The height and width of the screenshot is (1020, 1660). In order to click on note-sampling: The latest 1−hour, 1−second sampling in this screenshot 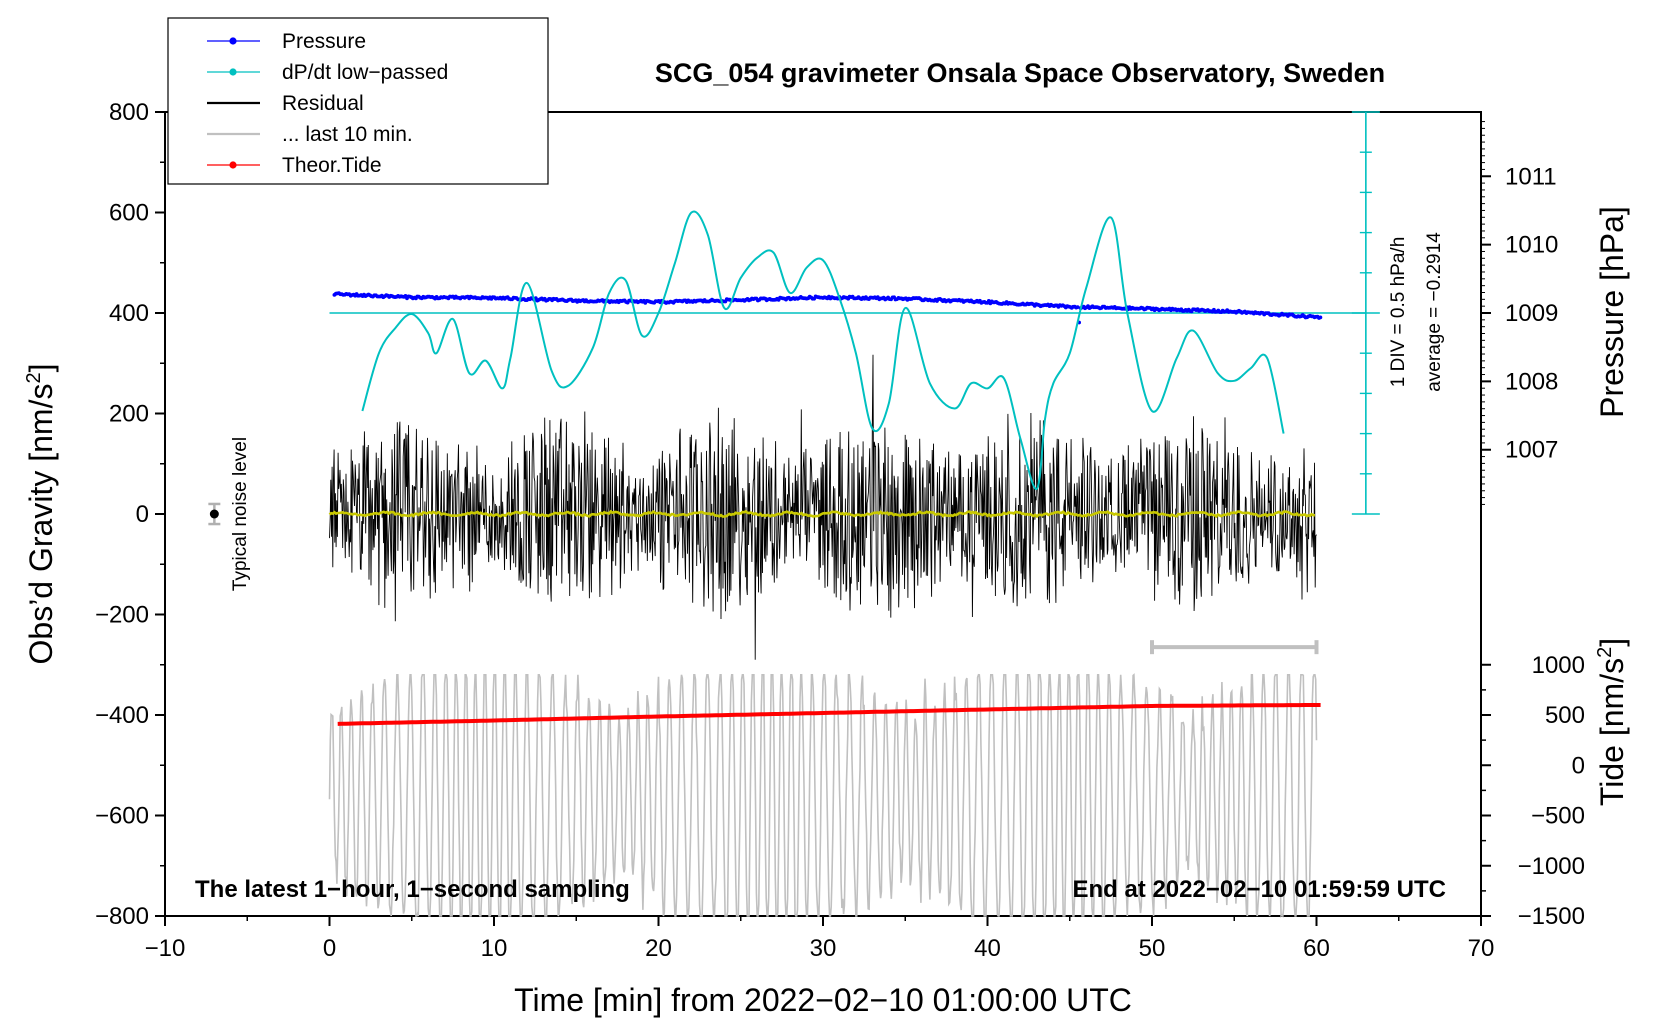, I will do `click(412, 889)`.